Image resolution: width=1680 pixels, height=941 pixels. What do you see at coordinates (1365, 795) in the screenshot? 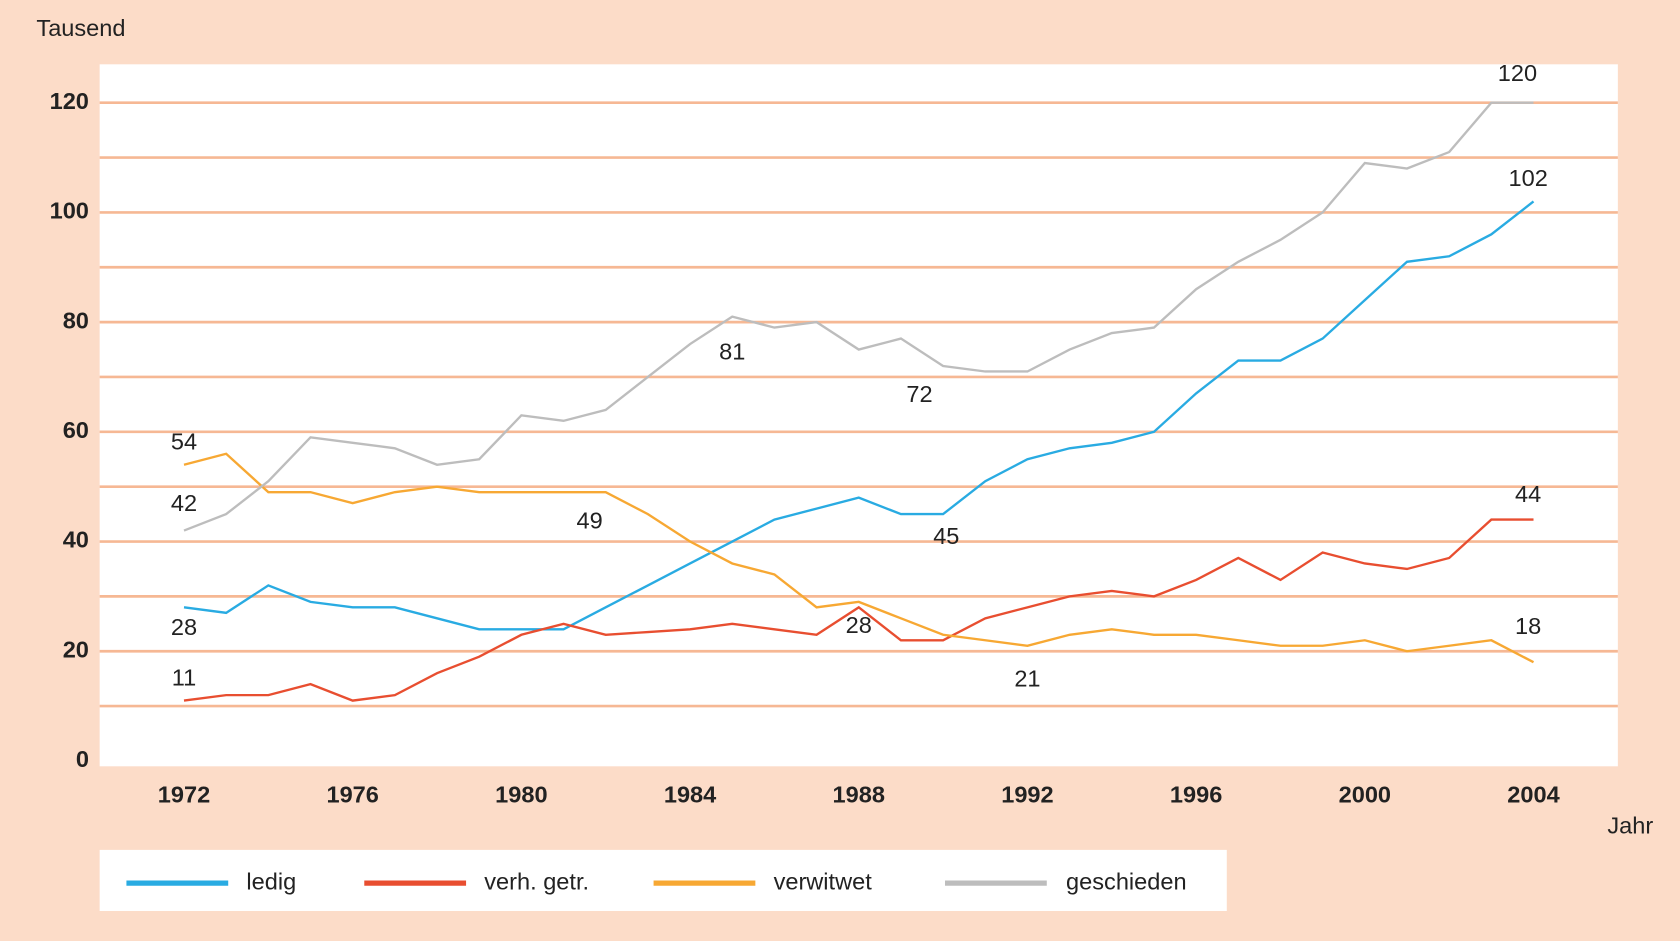
I see `x-tick-label: 2000` at bounding box center [1365, 795].